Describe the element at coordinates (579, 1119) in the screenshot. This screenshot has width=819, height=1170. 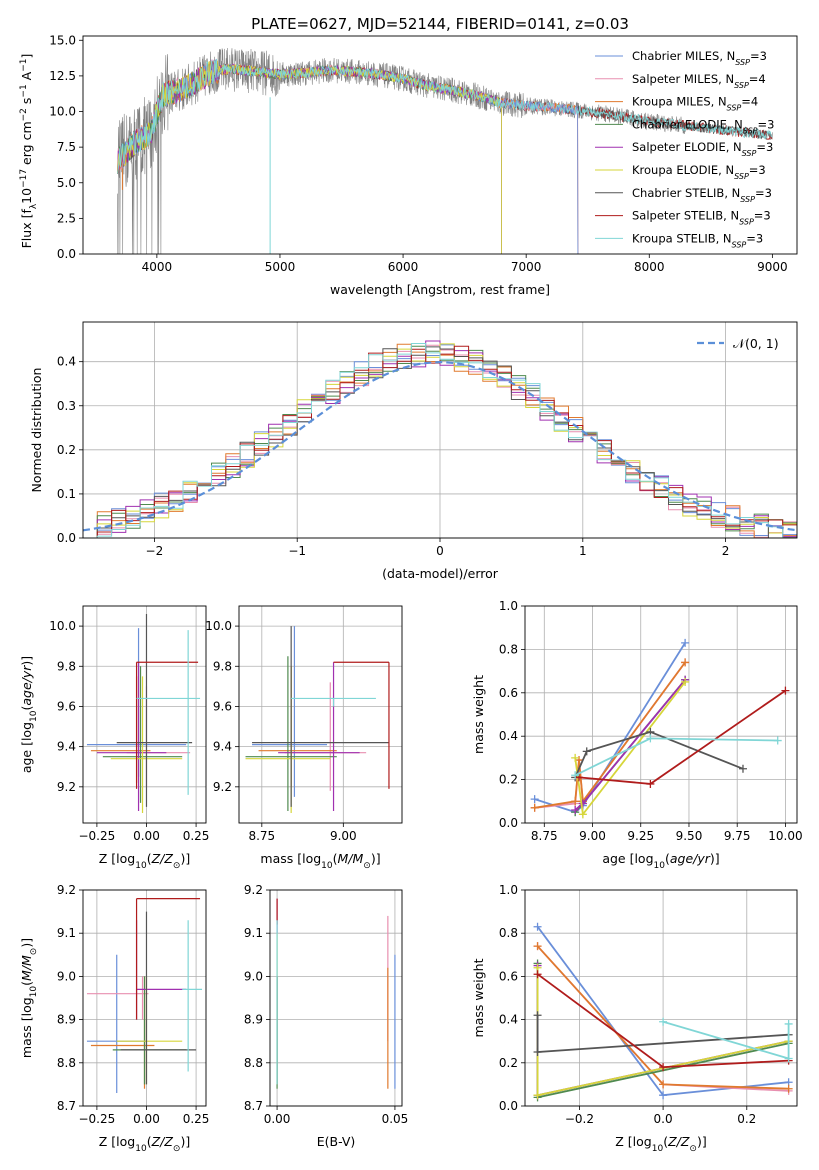
I see `x-tick-label: −0.2` at that location.